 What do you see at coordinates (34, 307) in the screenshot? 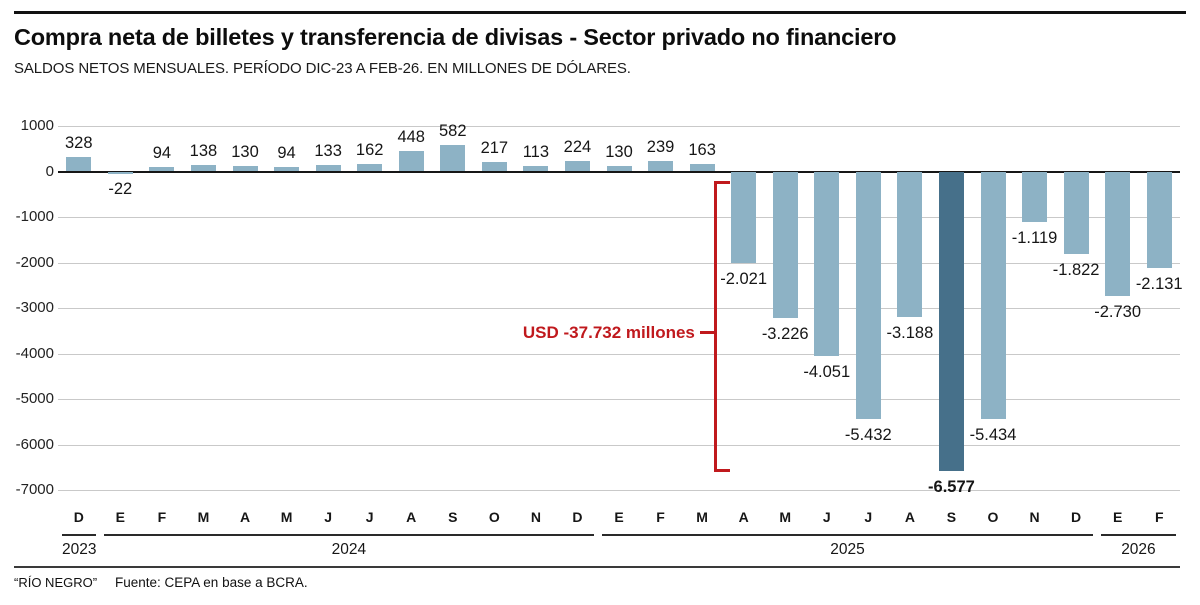
I see `y-axis-tick-label: -3000` at bounding box center [34, 307].